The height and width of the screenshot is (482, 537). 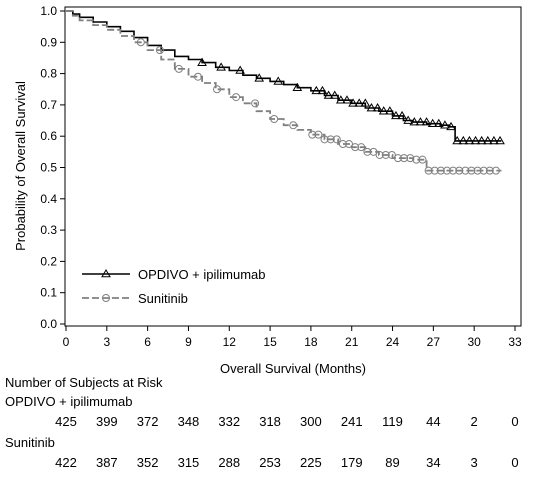 I want to click on y-tick-label: 0.7, so click(x=48, y=105).